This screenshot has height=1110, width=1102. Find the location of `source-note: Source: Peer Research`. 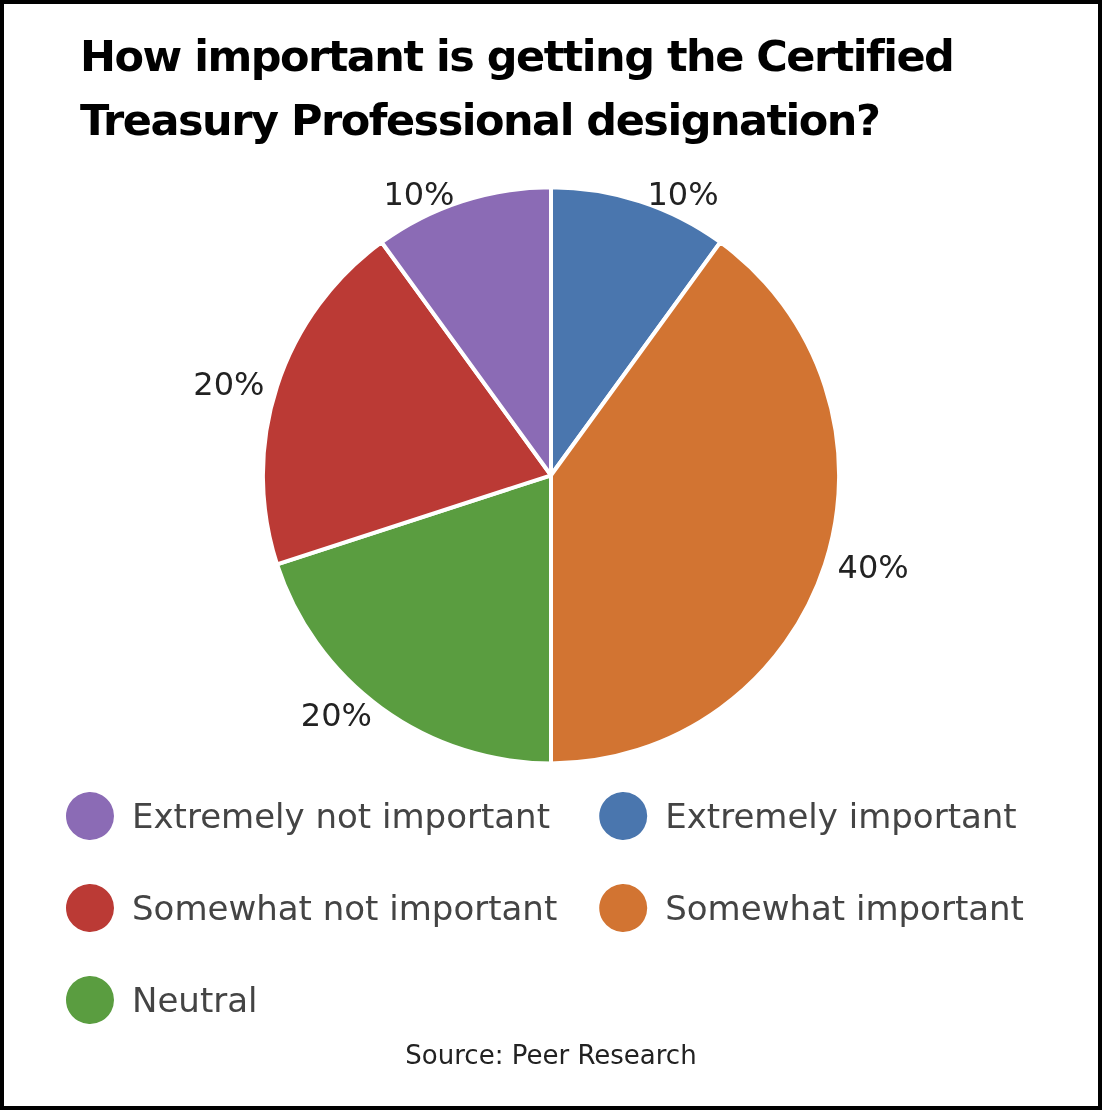

source-note: Source: Peer Research is located at coordinates (551, 1055).